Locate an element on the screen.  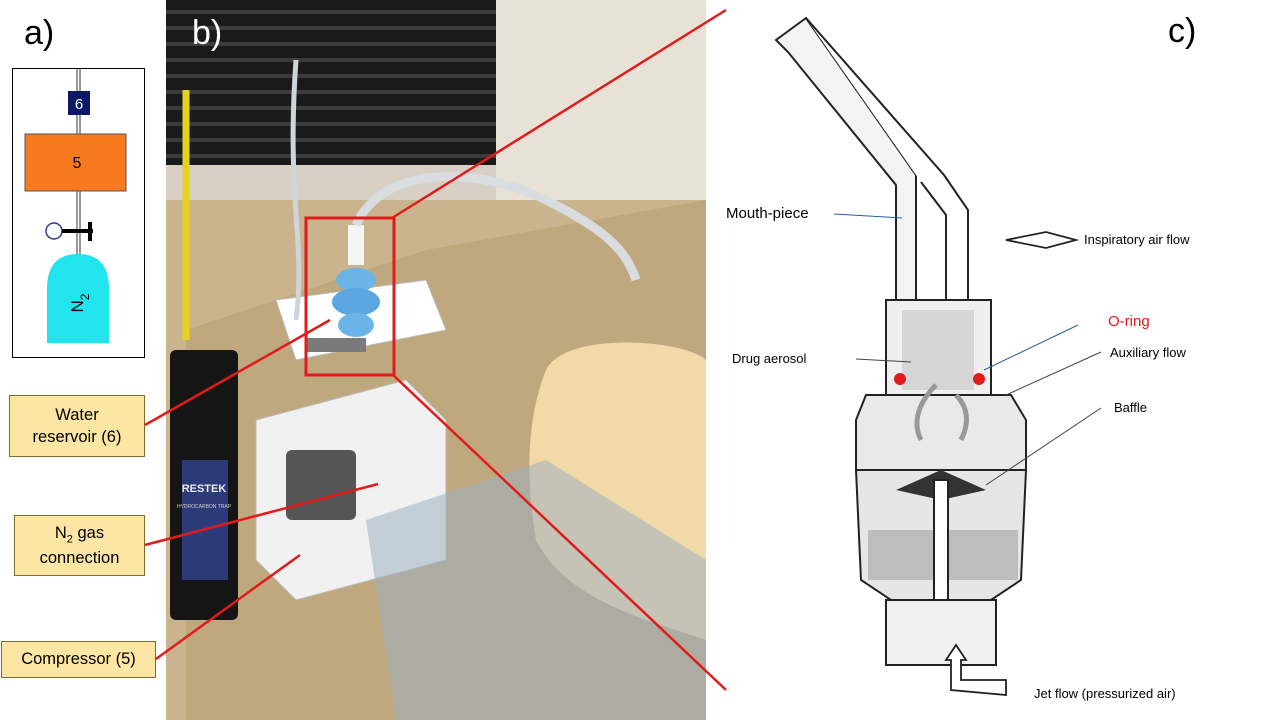
label-jet-flow: Jet flow (pressurized air) is located at coordinates (1105, 693).